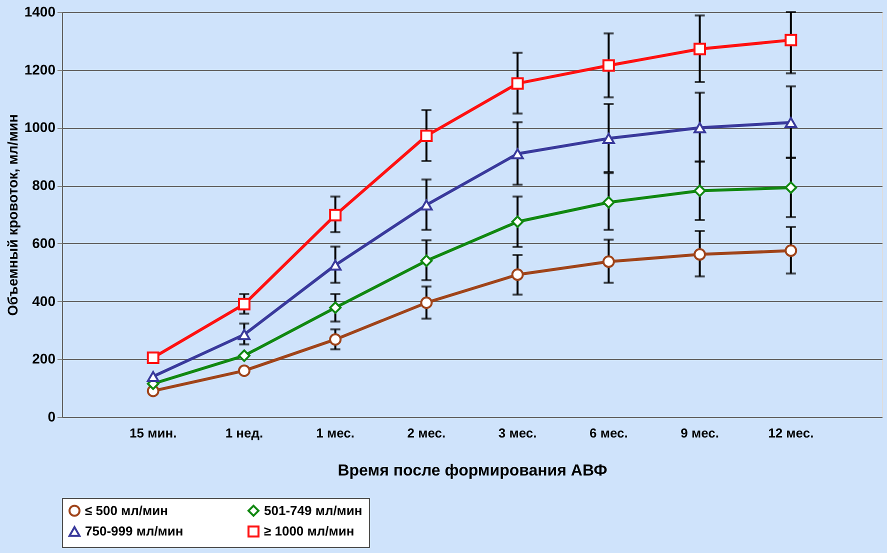  What do you see at coordinates (126, 510) in the screenshot?
I see `legend-label: ≤ 500 мл/мин` at bounding box center [126, 510].